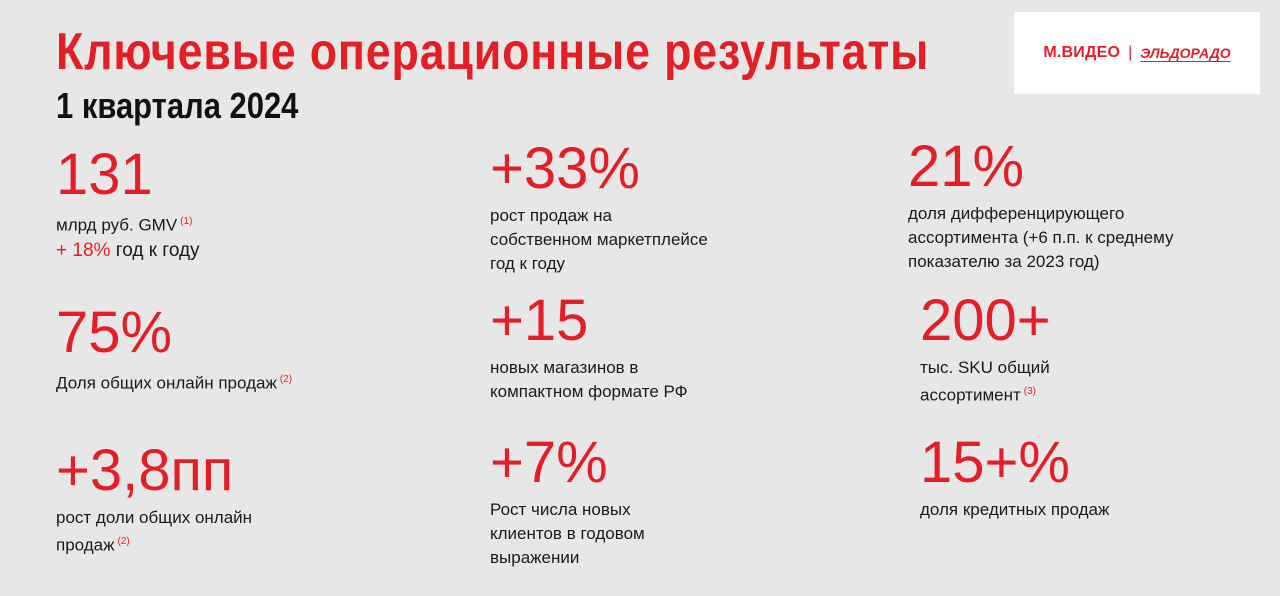  I want to click on logo-eldorado: ЭЛЬДОРАДО, so click(1185, 53).